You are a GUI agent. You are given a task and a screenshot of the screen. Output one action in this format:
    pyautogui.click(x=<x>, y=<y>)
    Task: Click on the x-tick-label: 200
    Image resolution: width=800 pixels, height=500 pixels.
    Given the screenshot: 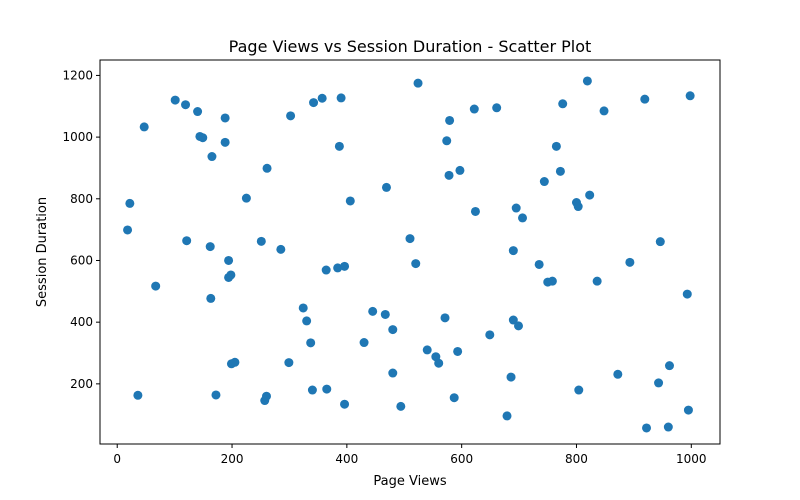 What is the action you would take?
    pyautogui.click(x=232, y=459)
    